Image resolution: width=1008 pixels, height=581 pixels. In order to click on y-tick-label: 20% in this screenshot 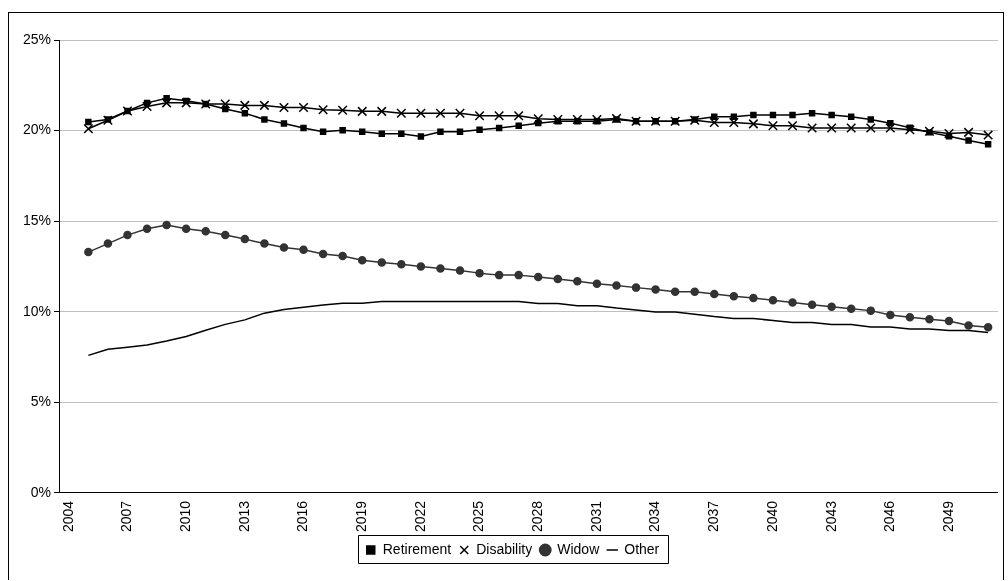, I will do `click(37, 129)`.